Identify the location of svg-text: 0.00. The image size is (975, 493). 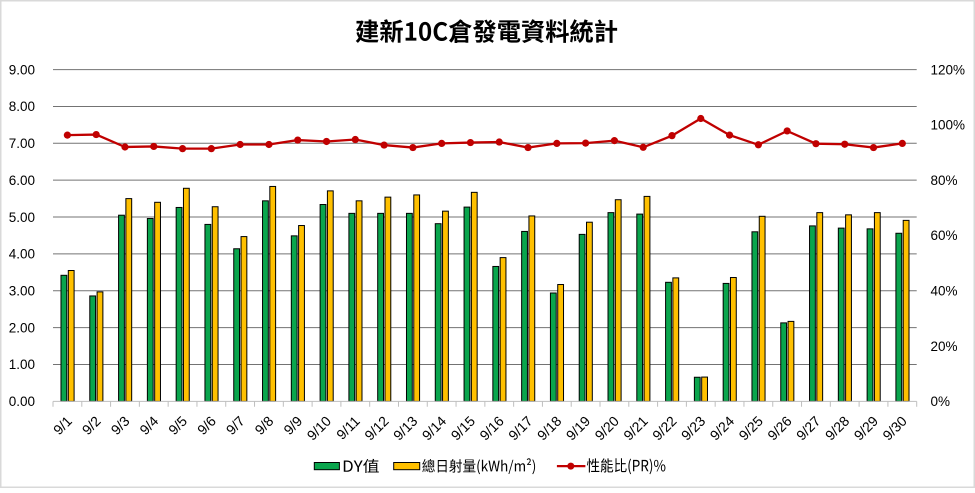
(22, 401).